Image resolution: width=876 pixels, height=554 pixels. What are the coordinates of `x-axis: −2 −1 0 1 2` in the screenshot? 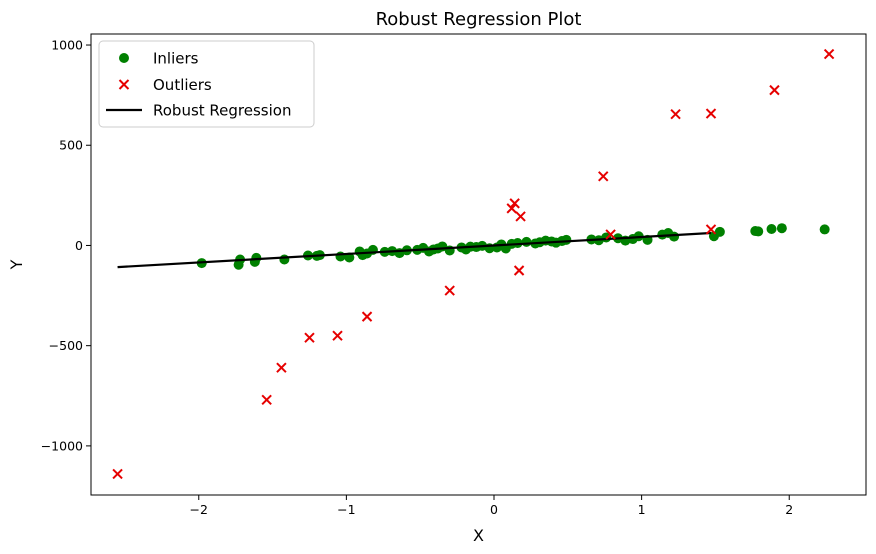 It's located at (491, 506).